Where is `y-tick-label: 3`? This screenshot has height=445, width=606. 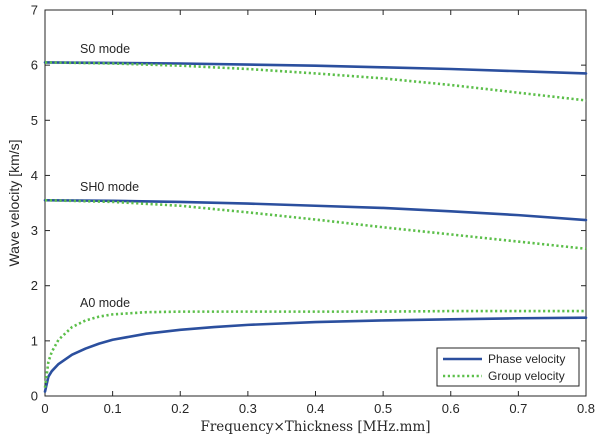
y-tick-label: 3 is located at coordinates (34, 230).